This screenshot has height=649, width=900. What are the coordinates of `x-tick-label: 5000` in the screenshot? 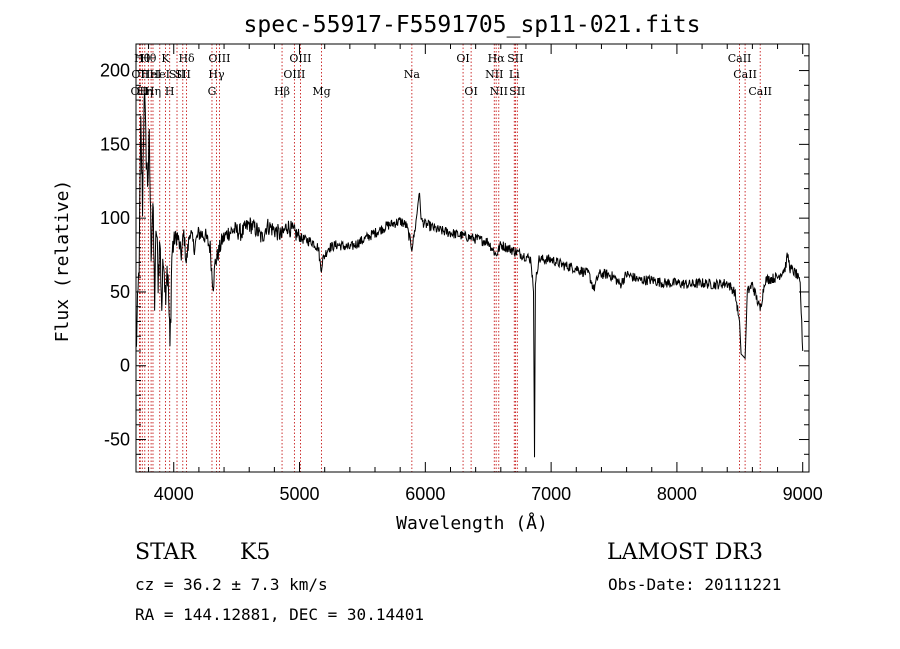 It's located at (300, 494).